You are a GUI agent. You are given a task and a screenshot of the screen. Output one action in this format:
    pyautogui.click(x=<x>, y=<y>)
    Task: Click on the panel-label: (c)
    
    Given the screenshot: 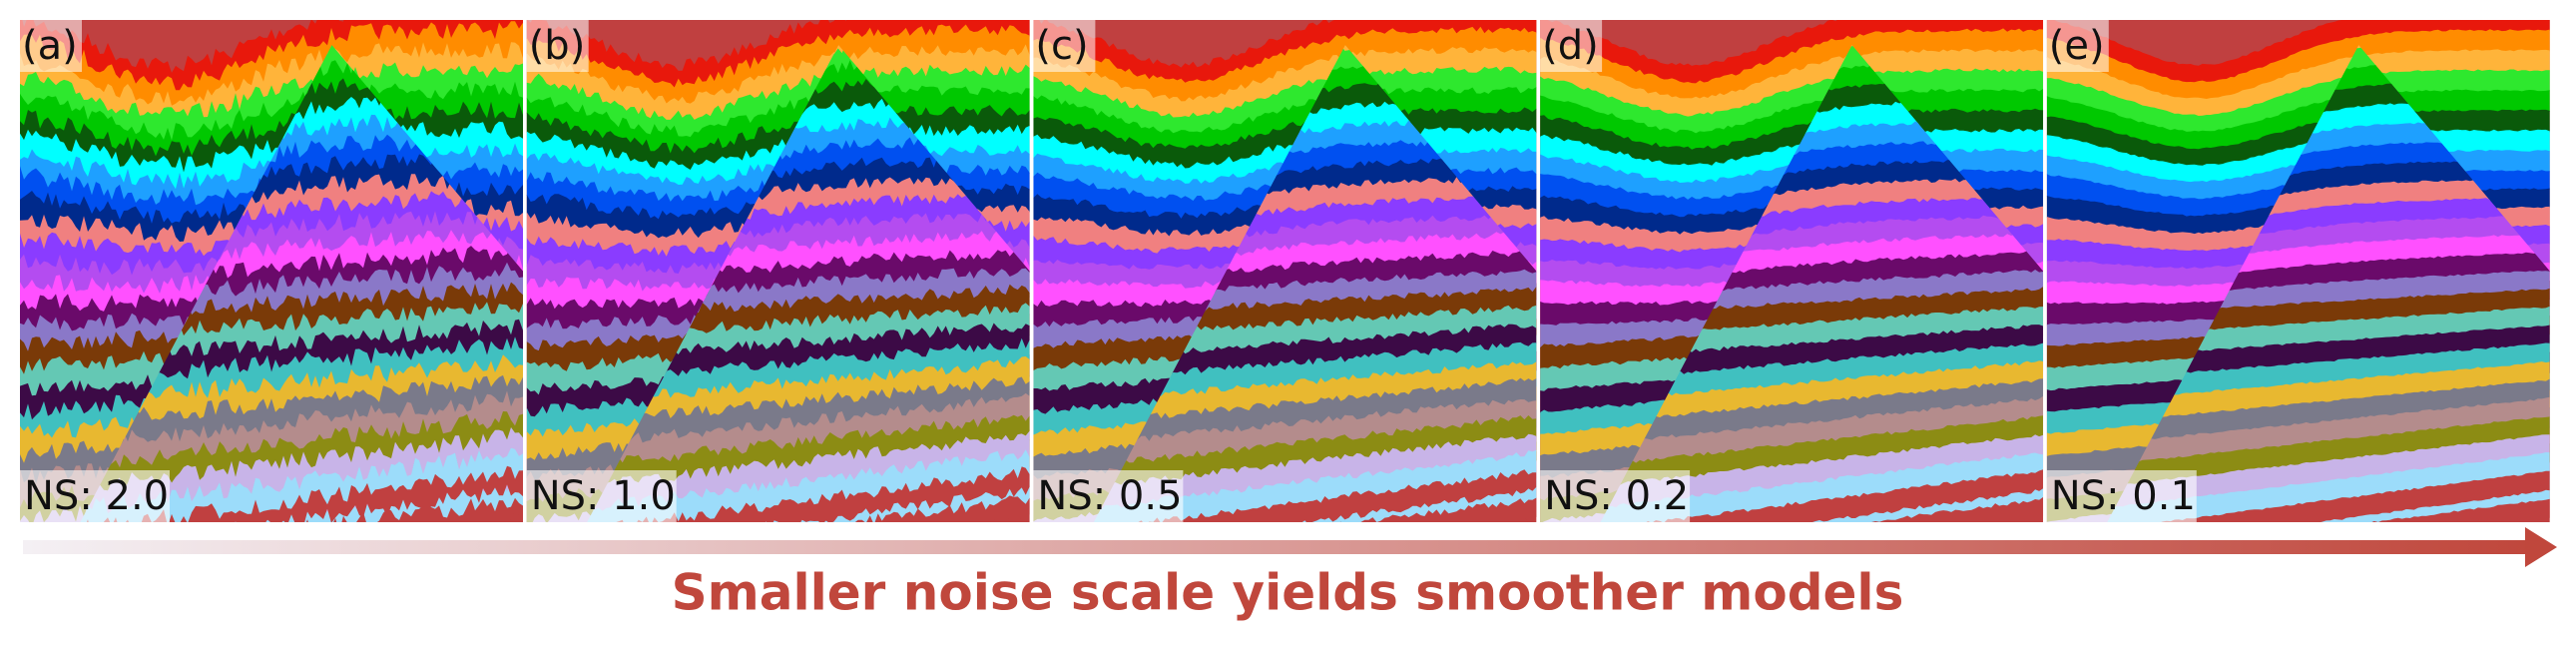 What is the action you would take?
    pyautogui.click(x=1061, y=46)
    